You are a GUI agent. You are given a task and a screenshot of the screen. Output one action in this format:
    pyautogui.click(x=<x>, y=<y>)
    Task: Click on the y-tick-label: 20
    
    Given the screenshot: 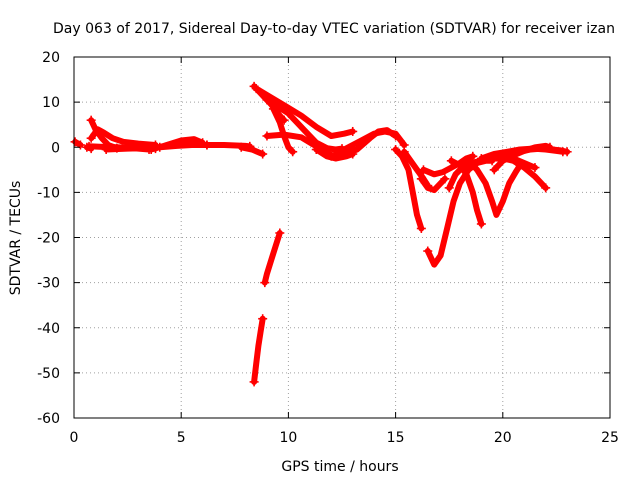 What is the action you would take?
    pyautogui.click(x=51, y=58)
    